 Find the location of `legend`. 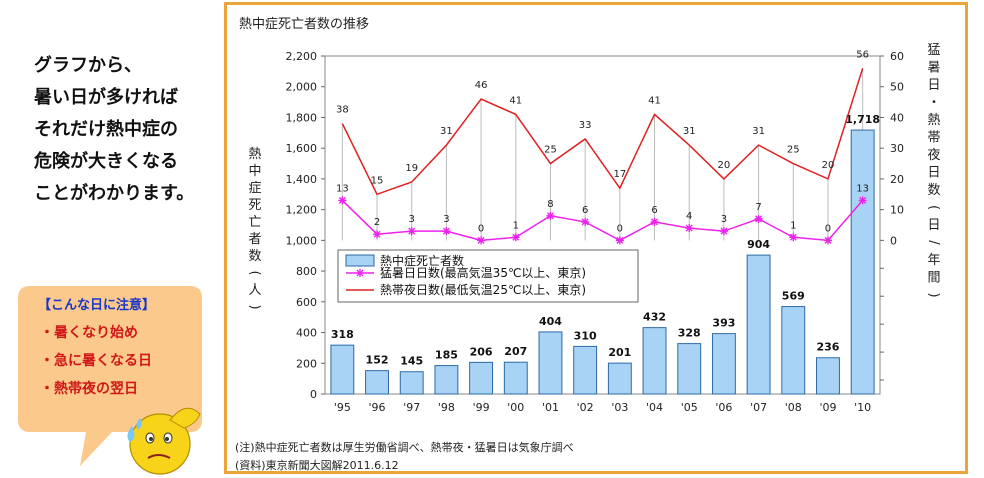

legend is located at coordinates (488, 276).